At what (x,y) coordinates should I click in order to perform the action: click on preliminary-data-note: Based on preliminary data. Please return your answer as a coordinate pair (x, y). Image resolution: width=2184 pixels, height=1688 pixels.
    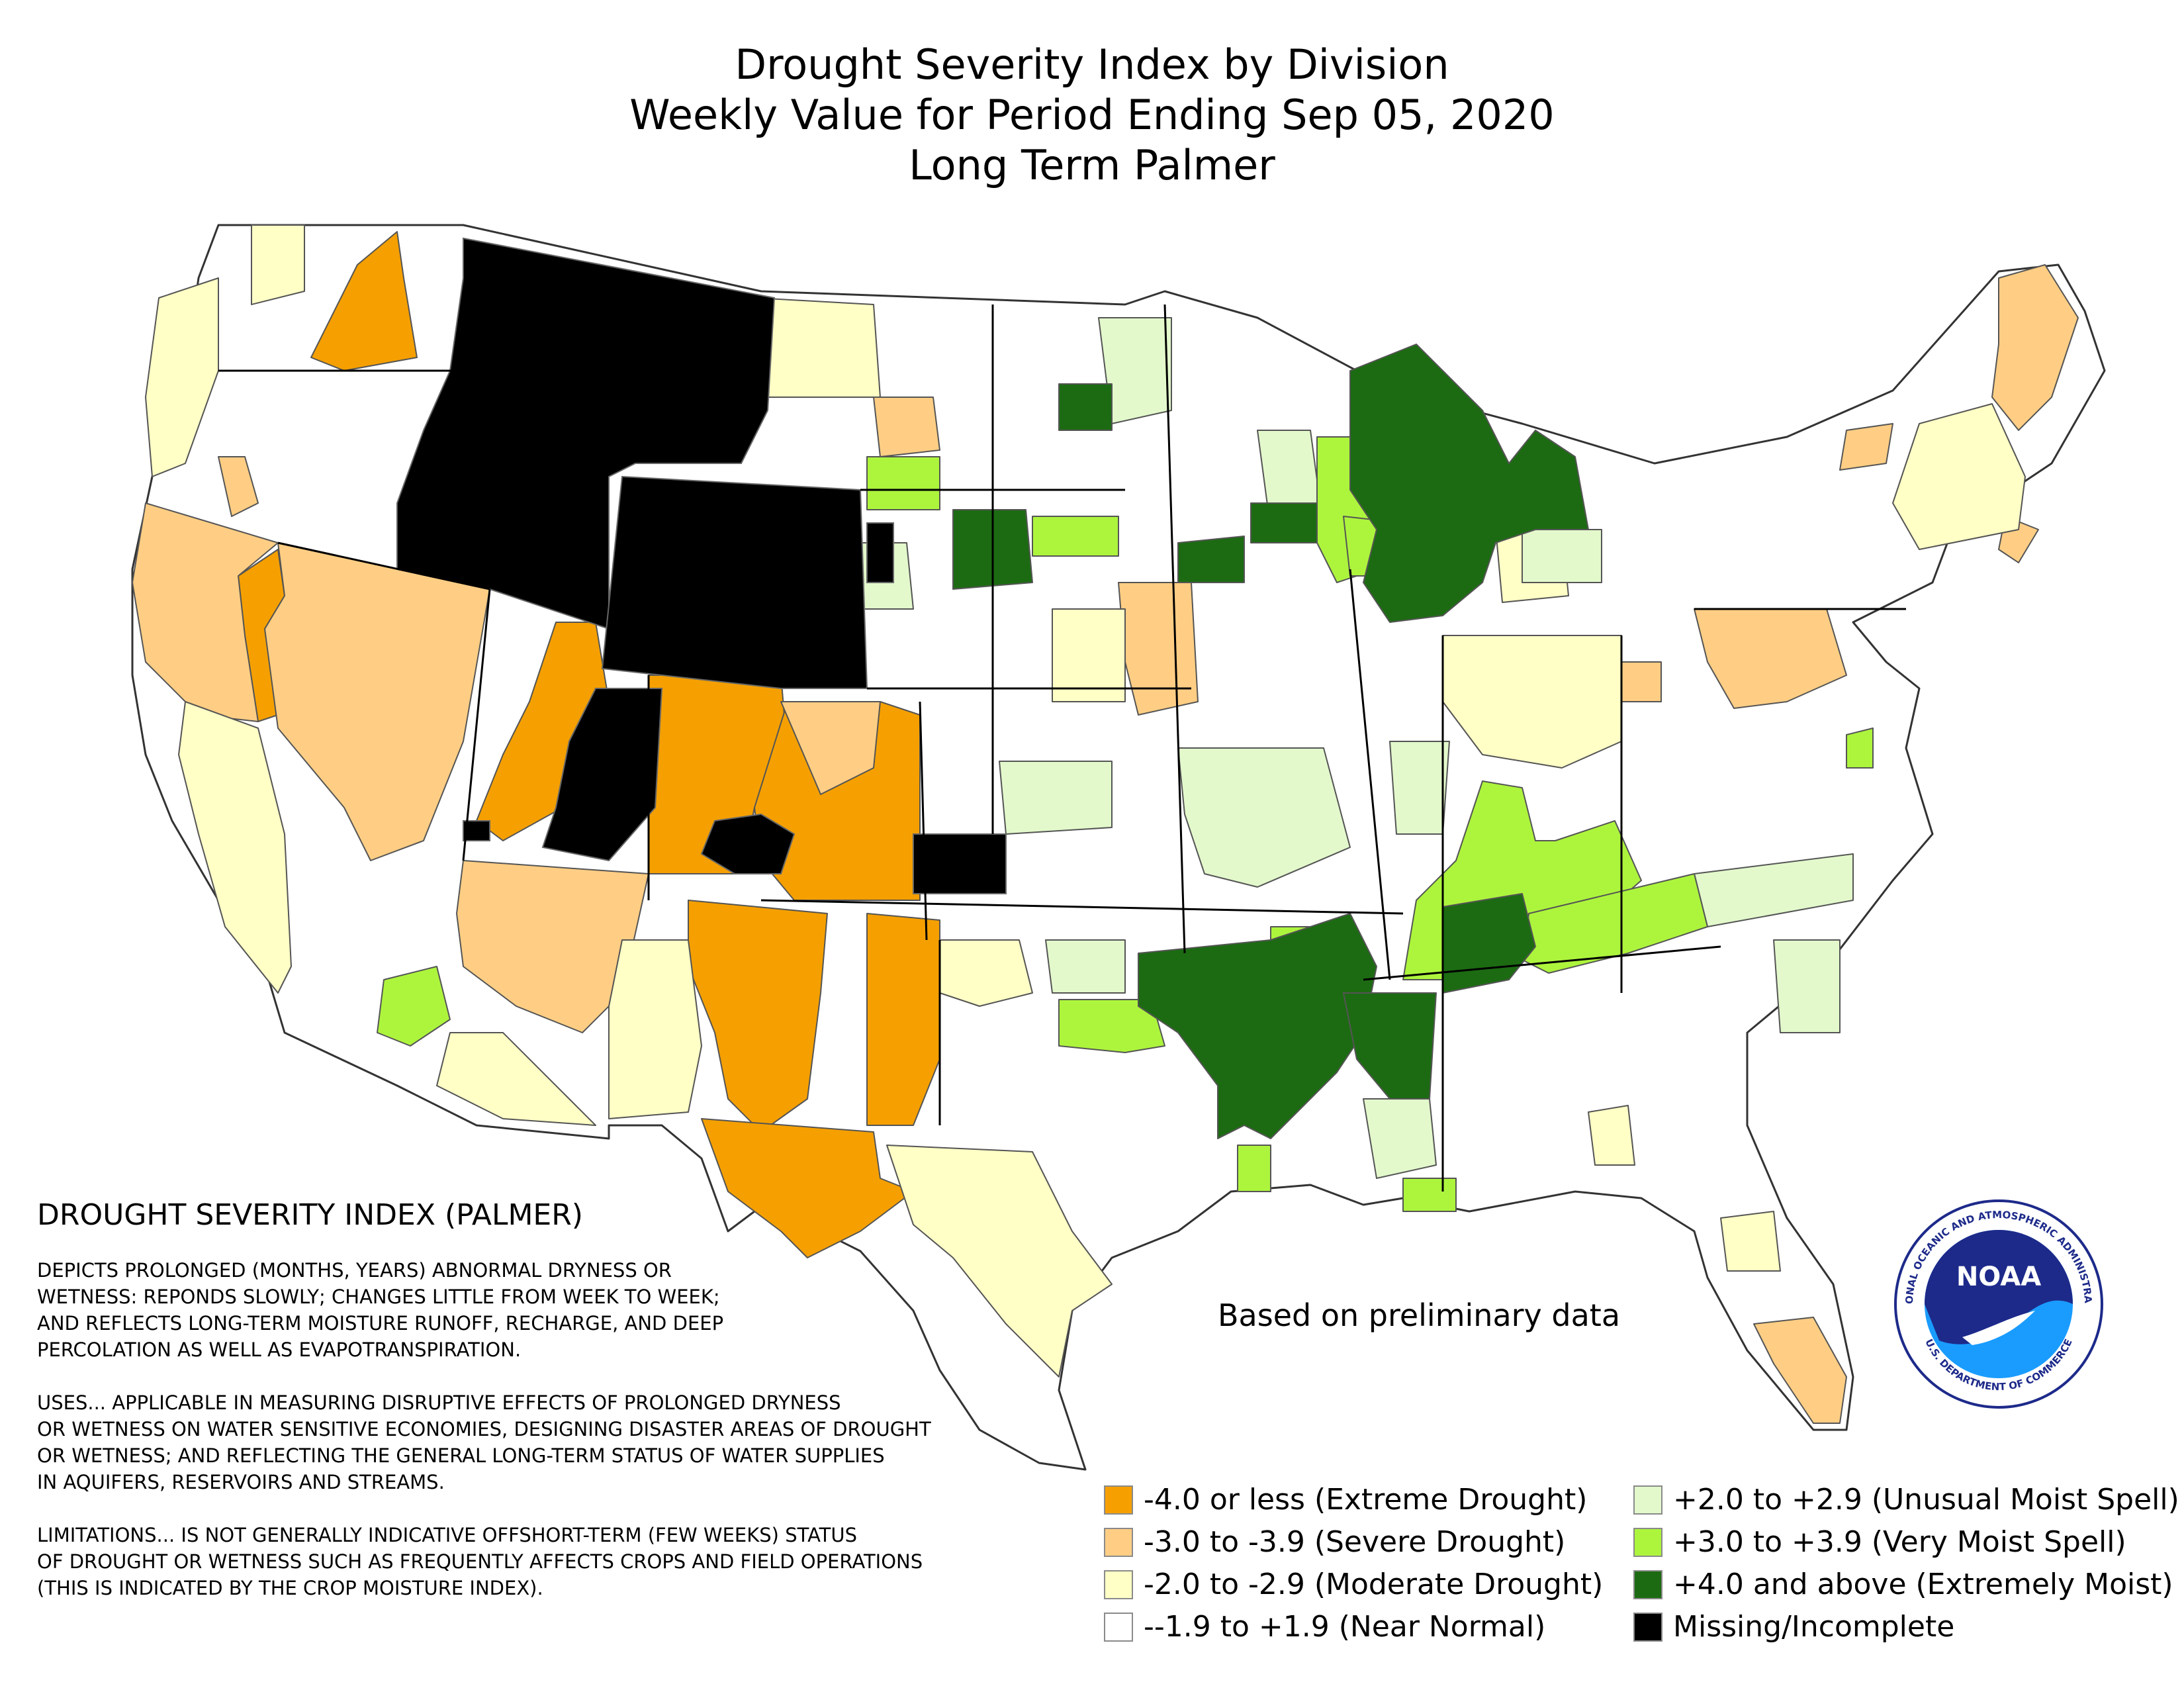
    Looking at the image, I should click on (1419, 1315).